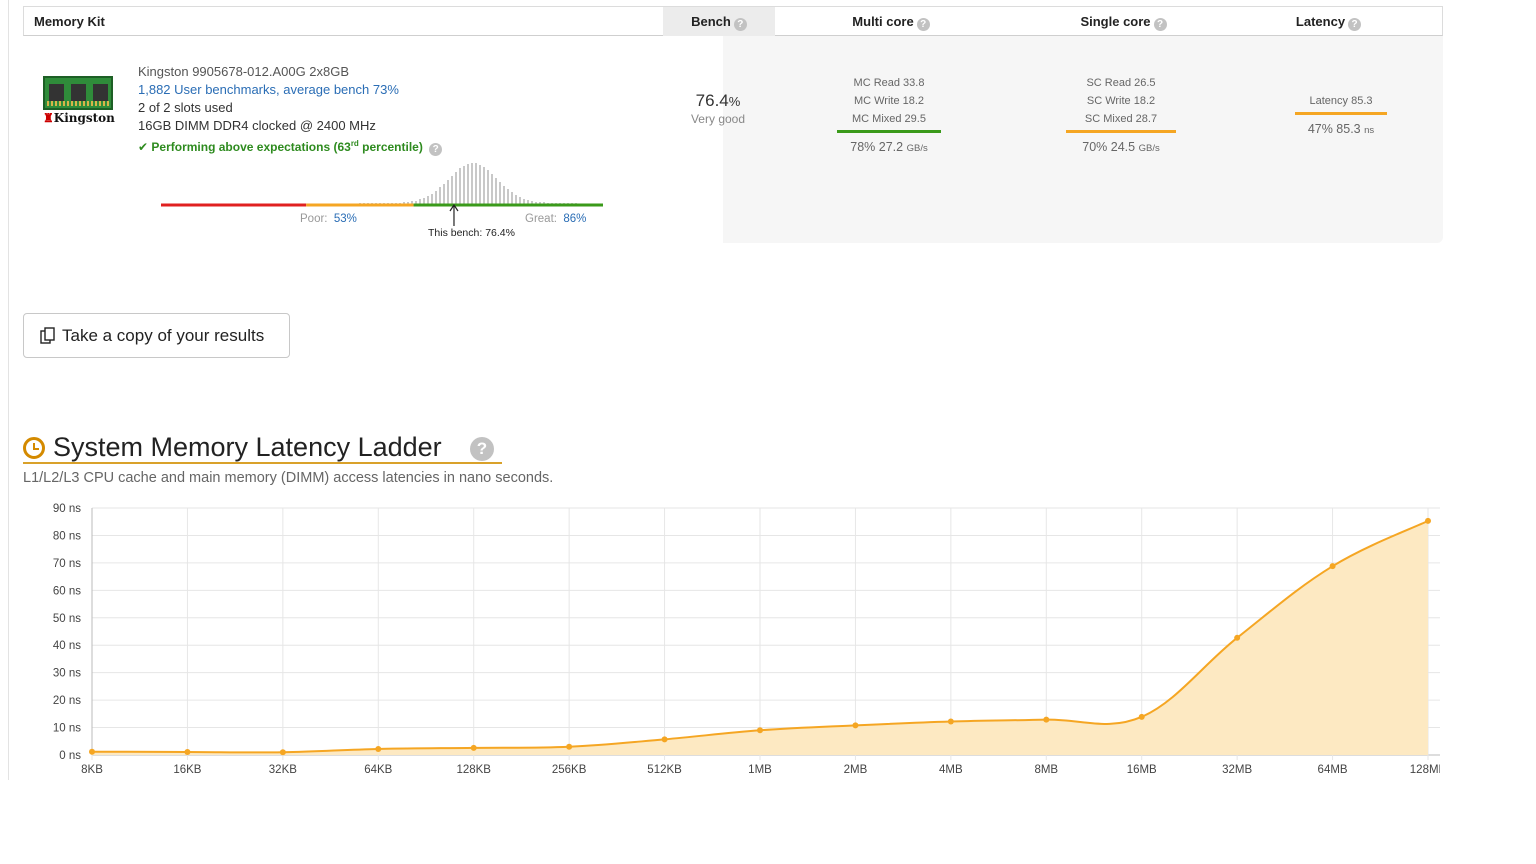 The width and height of the screenshot is (1536, 864). Describe the element at coordinates (889, 147) in the screenshot. I see `mc-summary: 78% 27.2 GB/s` at that location.